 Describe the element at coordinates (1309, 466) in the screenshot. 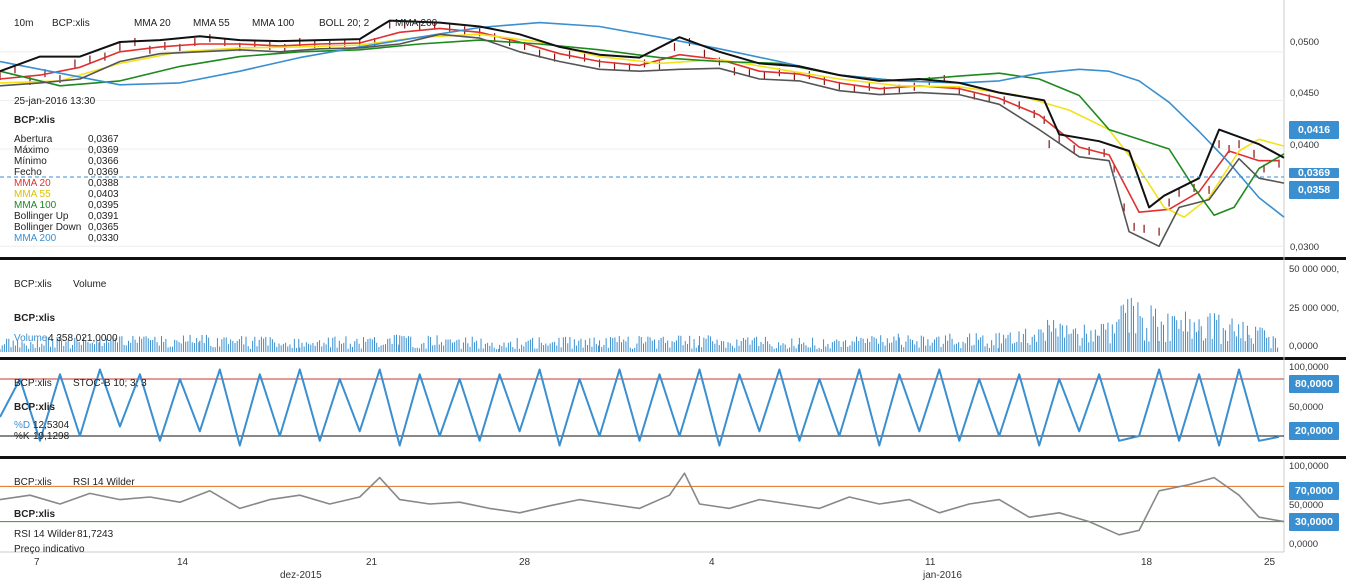

I see `rsi-tick-100: 100,0000` at that location.